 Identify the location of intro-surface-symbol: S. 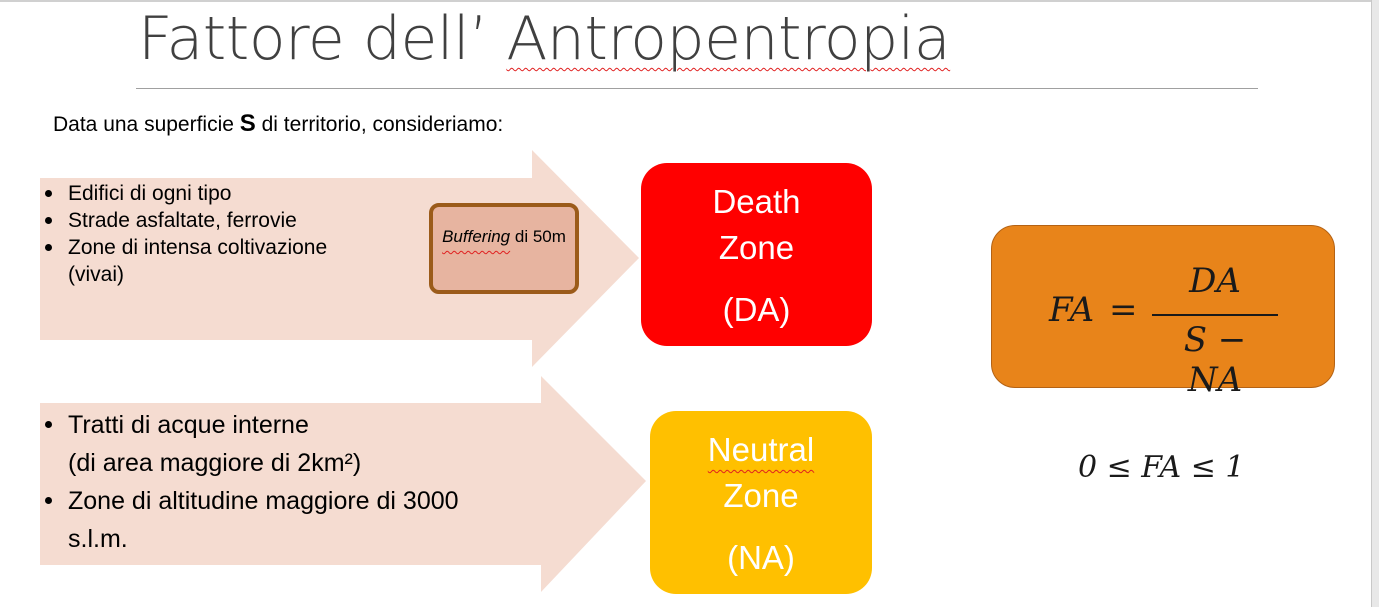
(247, 123).